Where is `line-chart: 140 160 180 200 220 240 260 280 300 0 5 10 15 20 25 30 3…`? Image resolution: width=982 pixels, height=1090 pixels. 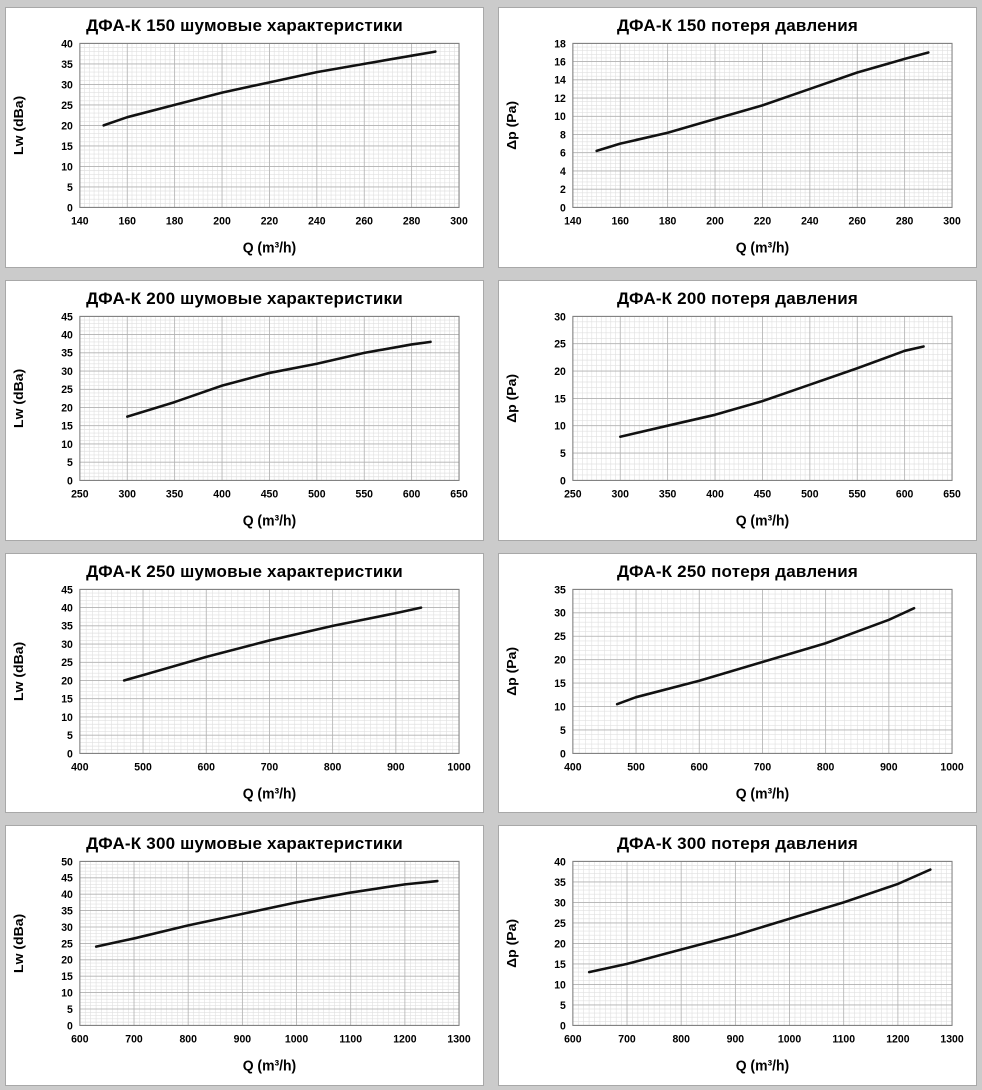 line-chart: 140 160 180 200 220 240 260 280 300 0 5 10 15 20 25 30 3… is located at coordinates (239, 147).